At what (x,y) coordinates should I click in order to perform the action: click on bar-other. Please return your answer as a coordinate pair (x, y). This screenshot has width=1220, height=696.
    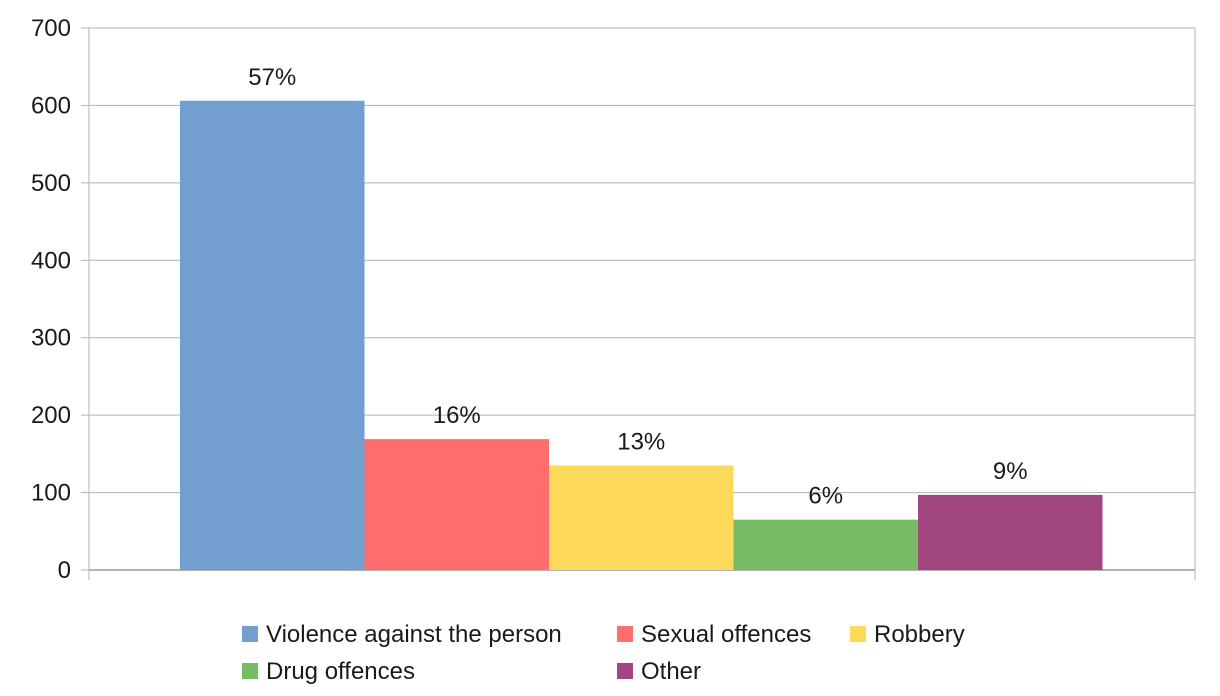
    Looking at the image, I should click on (1010, 532).